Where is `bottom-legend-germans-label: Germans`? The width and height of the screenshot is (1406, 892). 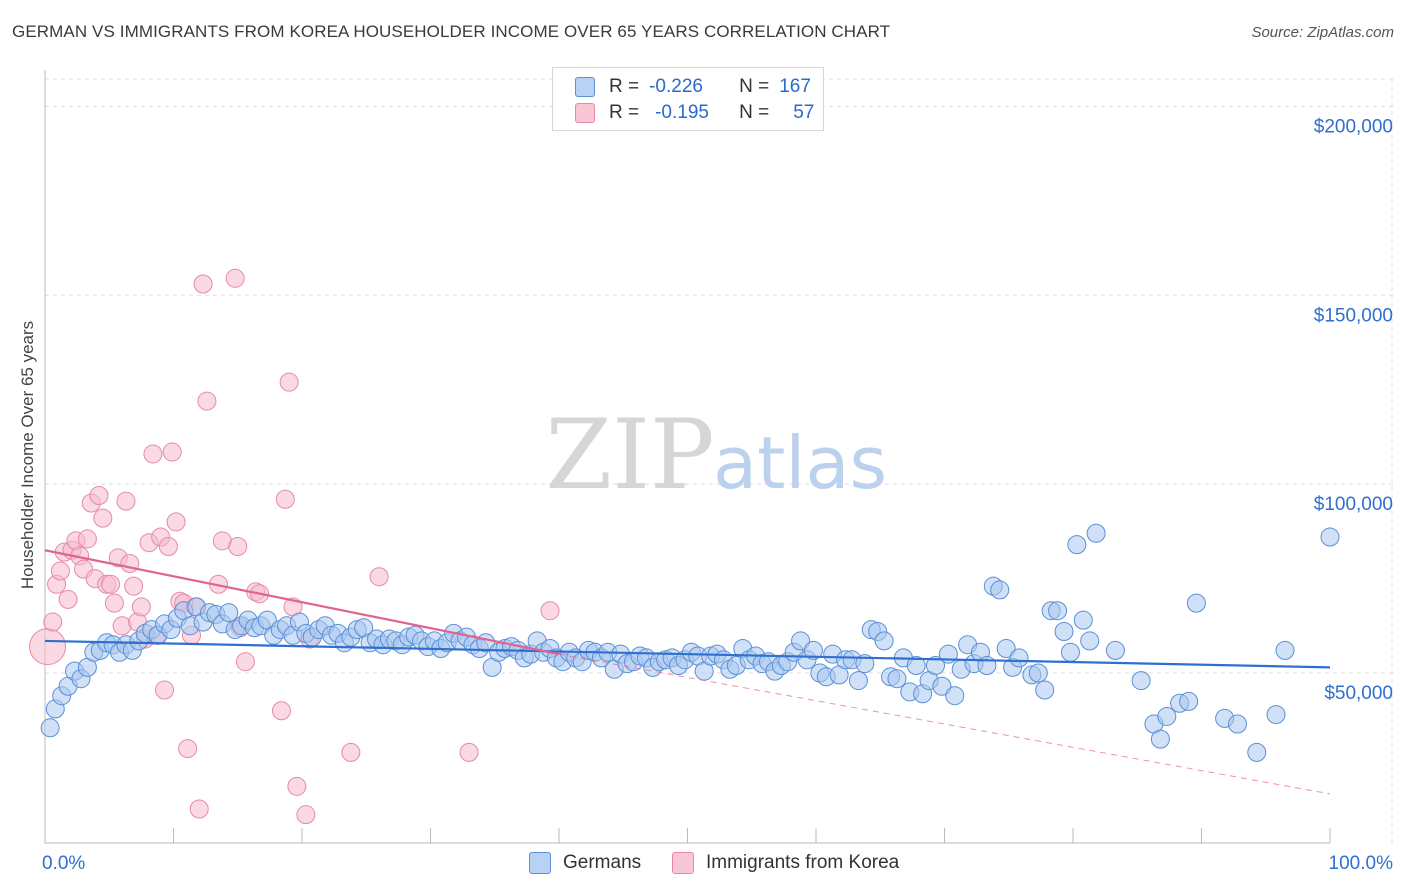
bottom-legend-germans-label: Germans is located at coordinates (602, 862).